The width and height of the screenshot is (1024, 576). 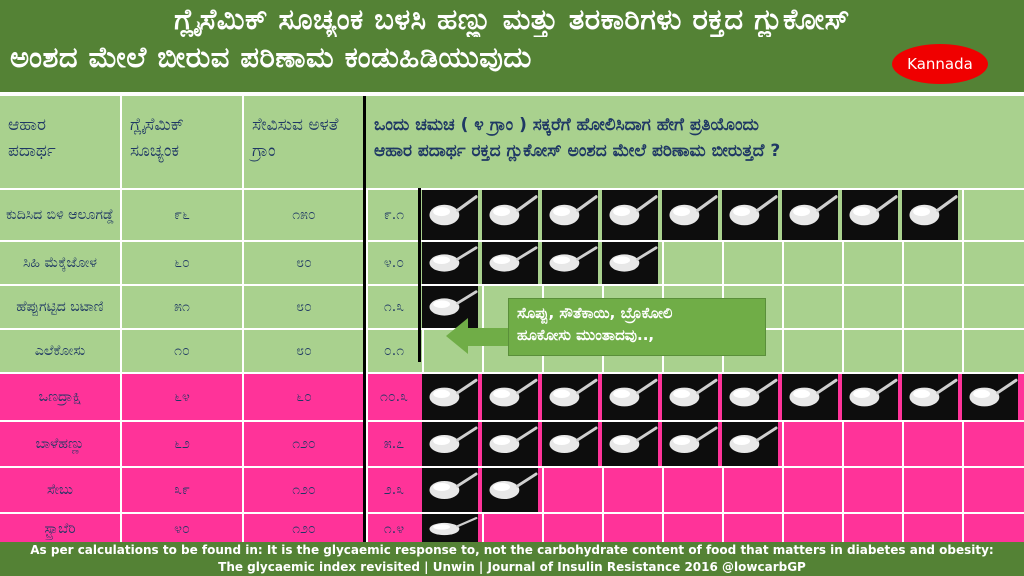 I want to click on language-badge: Kannada, so click(x=940, y=64).